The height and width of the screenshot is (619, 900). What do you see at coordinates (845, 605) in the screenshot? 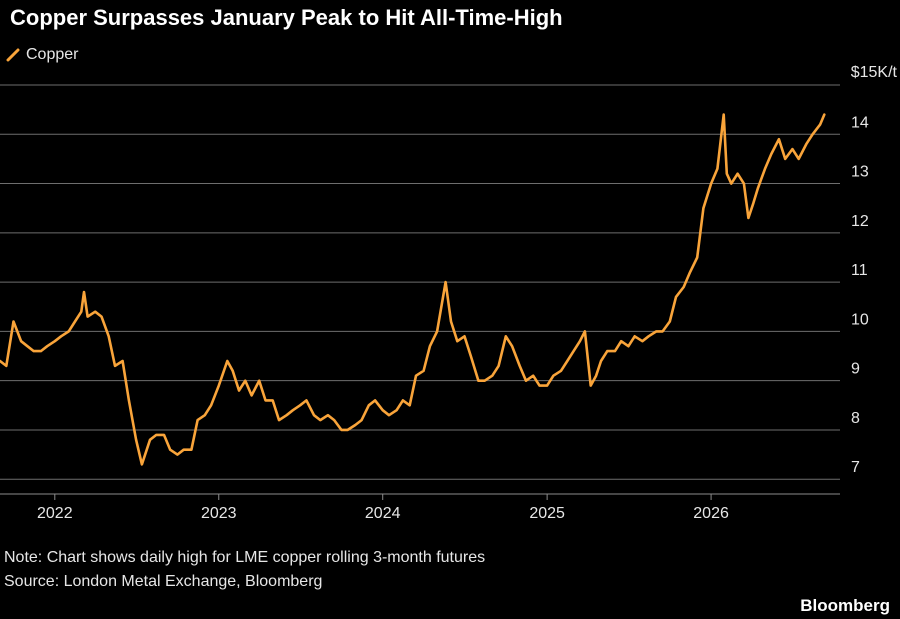
I see `bloomberg-logo: Bloomberg` at bounding box center [845, 605].